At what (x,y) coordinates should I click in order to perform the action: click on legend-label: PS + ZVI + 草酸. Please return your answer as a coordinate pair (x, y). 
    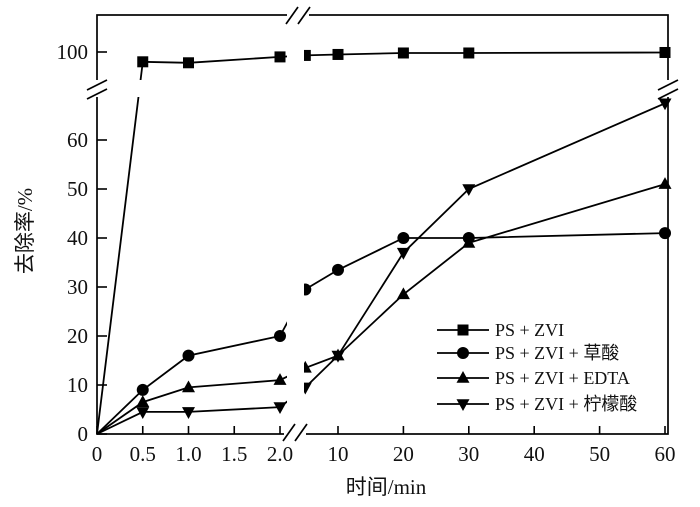
    Looking at the image, I should click on (557, 353).